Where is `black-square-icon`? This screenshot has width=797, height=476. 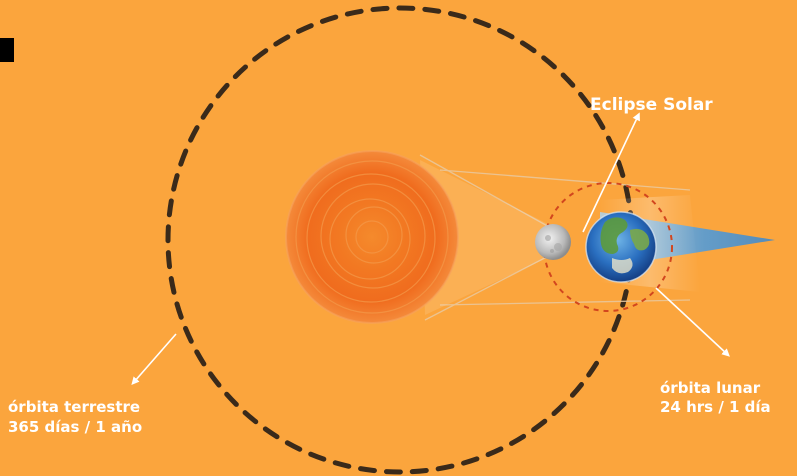
black-square-icon is located at coordinates (7, 50).